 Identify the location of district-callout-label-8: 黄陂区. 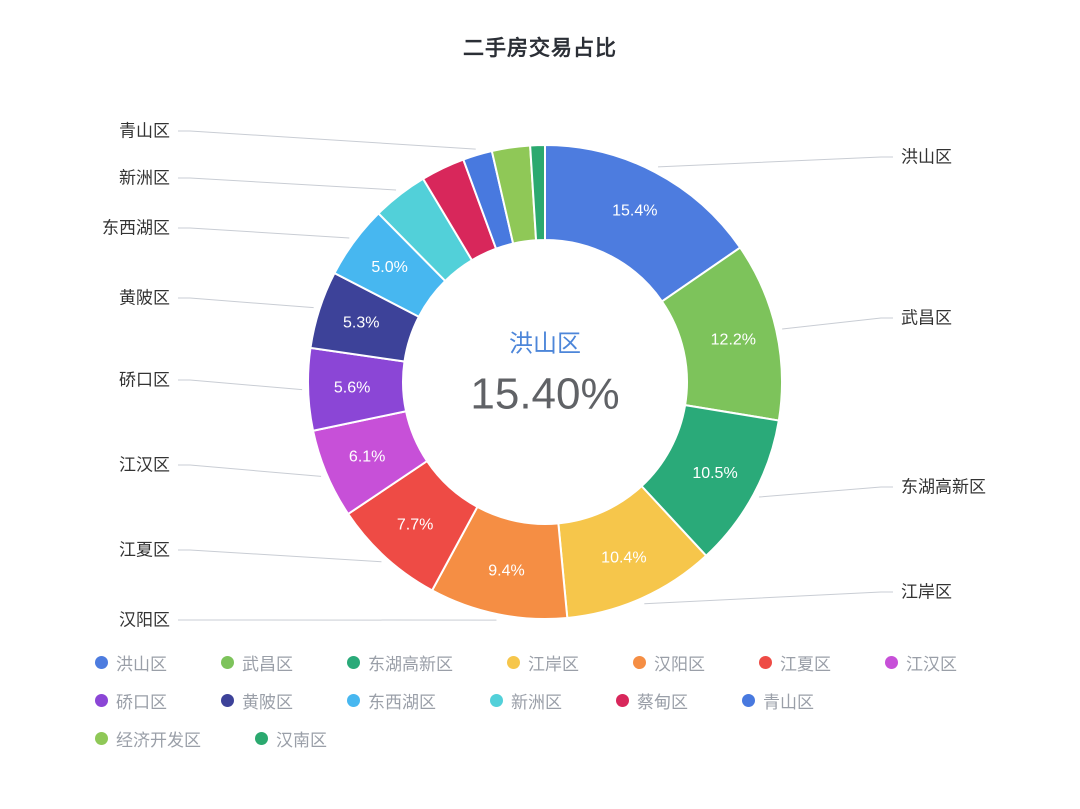
(144, 298).